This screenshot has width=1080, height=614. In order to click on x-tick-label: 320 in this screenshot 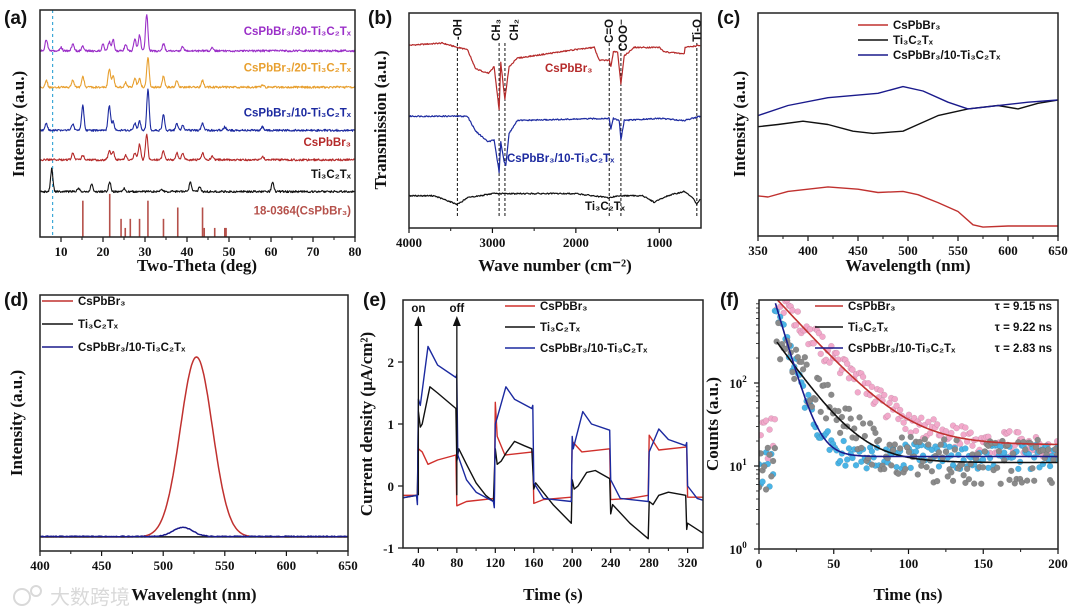, I will do `click(688, 562)`.